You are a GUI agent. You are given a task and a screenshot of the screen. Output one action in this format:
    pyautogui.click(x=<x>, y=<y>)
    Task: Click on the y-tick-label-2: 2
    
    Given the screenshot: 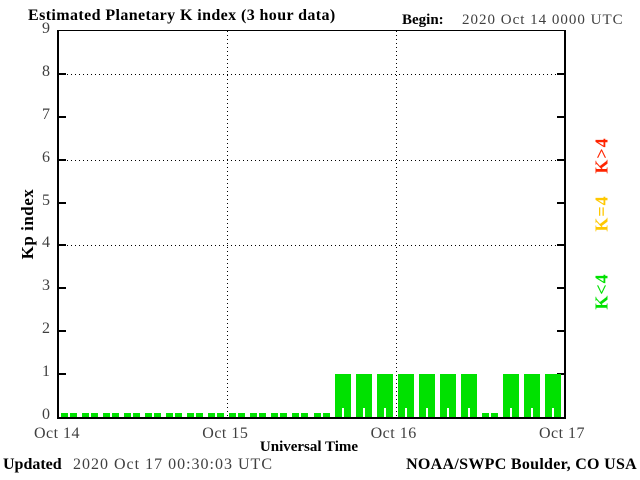 What is the action you would take?
    pyautogui.click(x=46, y=329)
    